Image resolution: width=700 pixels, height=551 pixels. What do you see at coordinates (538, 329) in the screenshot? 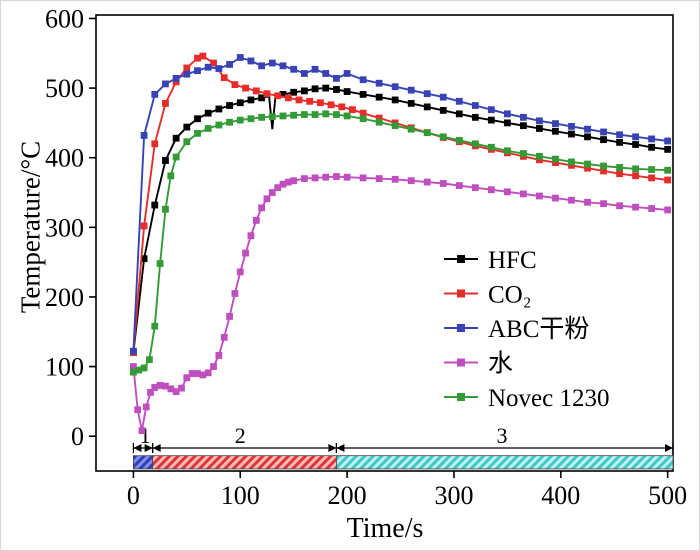
I see `legend-label: ABC干粉` at bounding box center [538, 329].